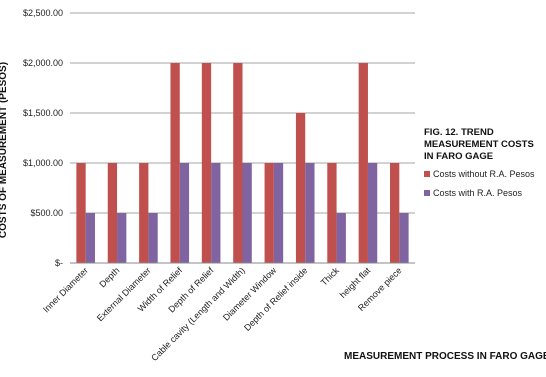  What do you see at coordinates (43, 113) in the screenshot?
I see `y-tick-label: $1,500.00` at bounding box center [43, 113].